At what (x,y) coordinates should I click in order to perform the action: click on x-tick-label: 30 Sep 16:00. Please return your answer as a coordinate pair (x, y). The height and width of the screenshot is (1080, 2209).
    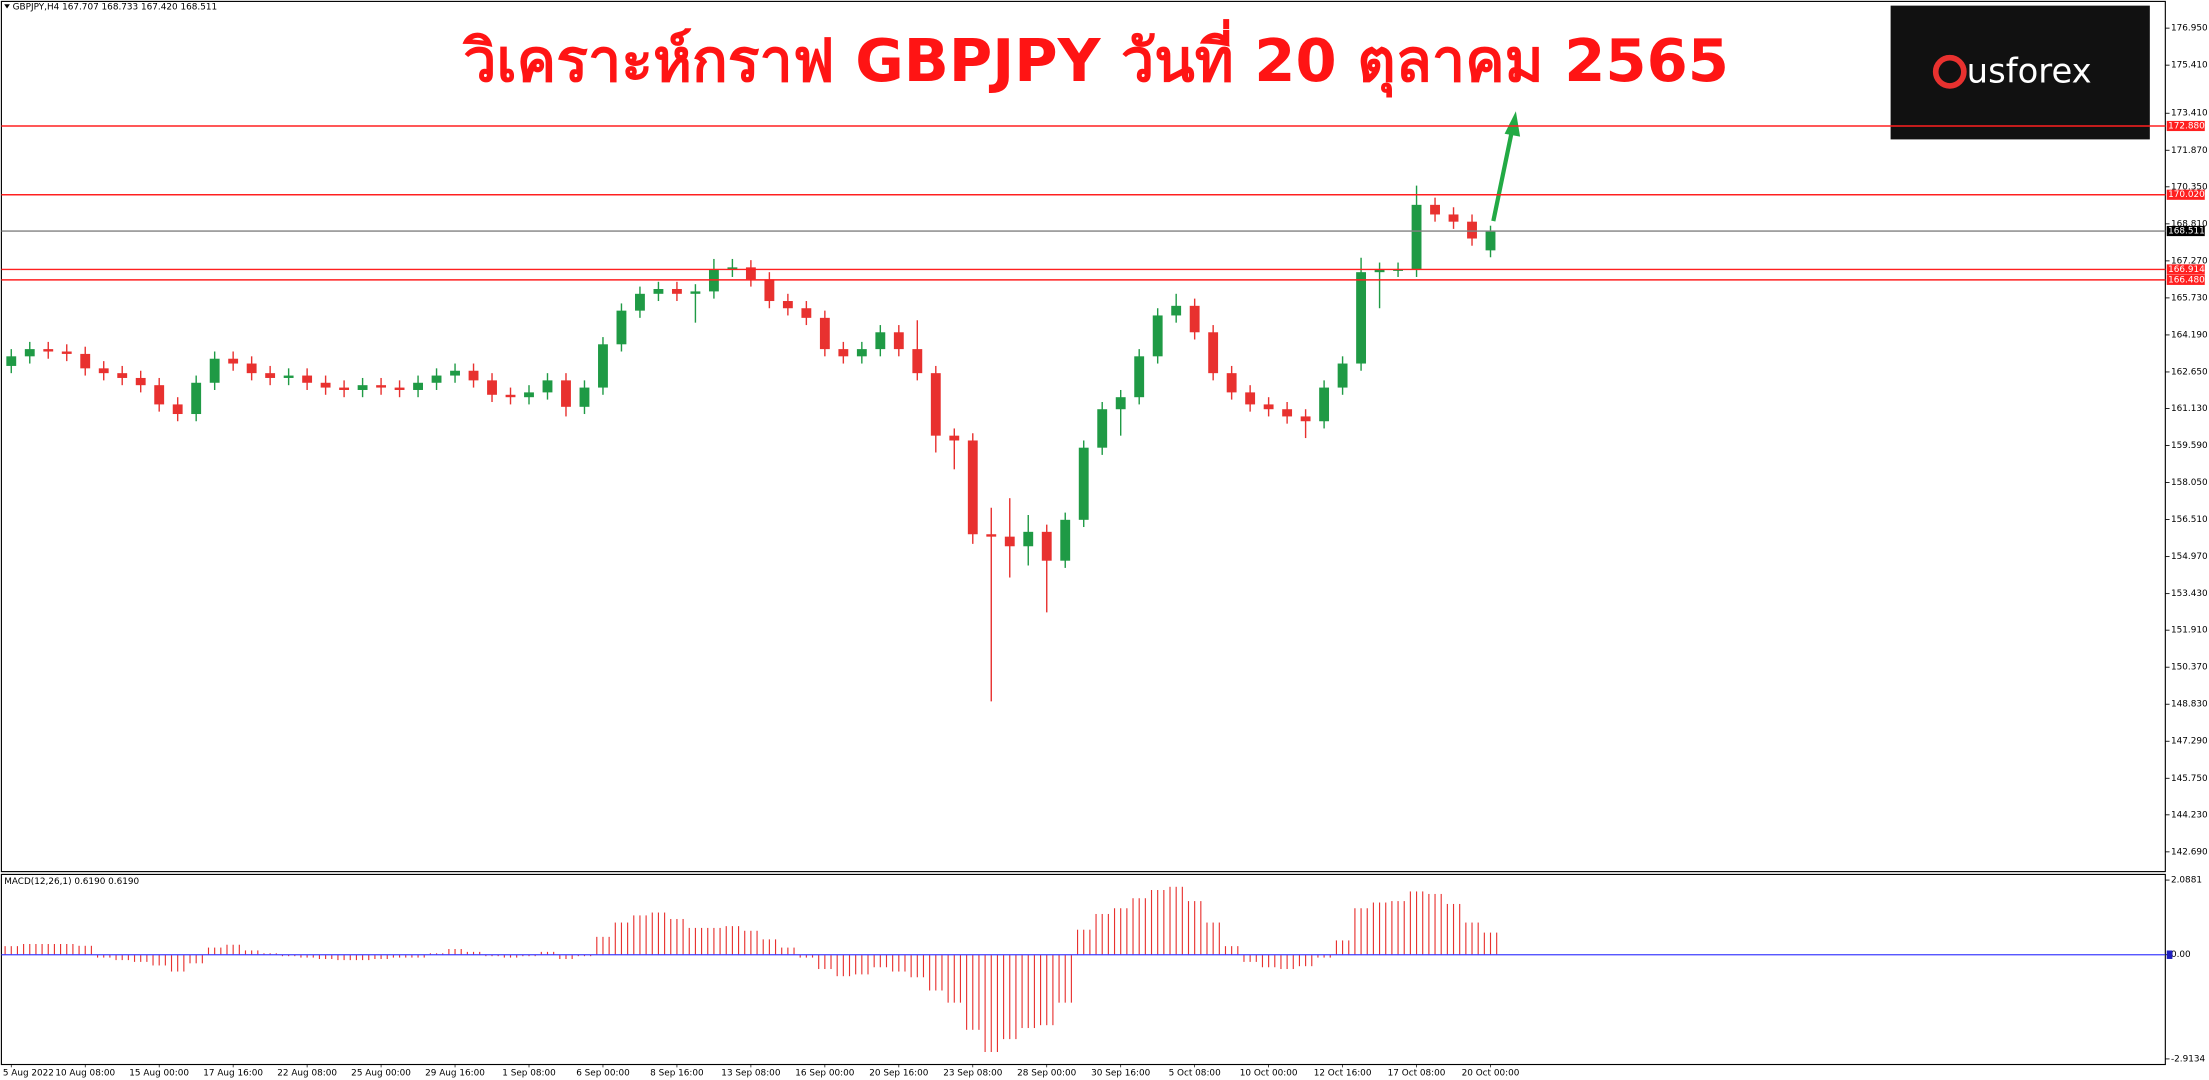
    Looking at the image, I should click on (1121, 1073).